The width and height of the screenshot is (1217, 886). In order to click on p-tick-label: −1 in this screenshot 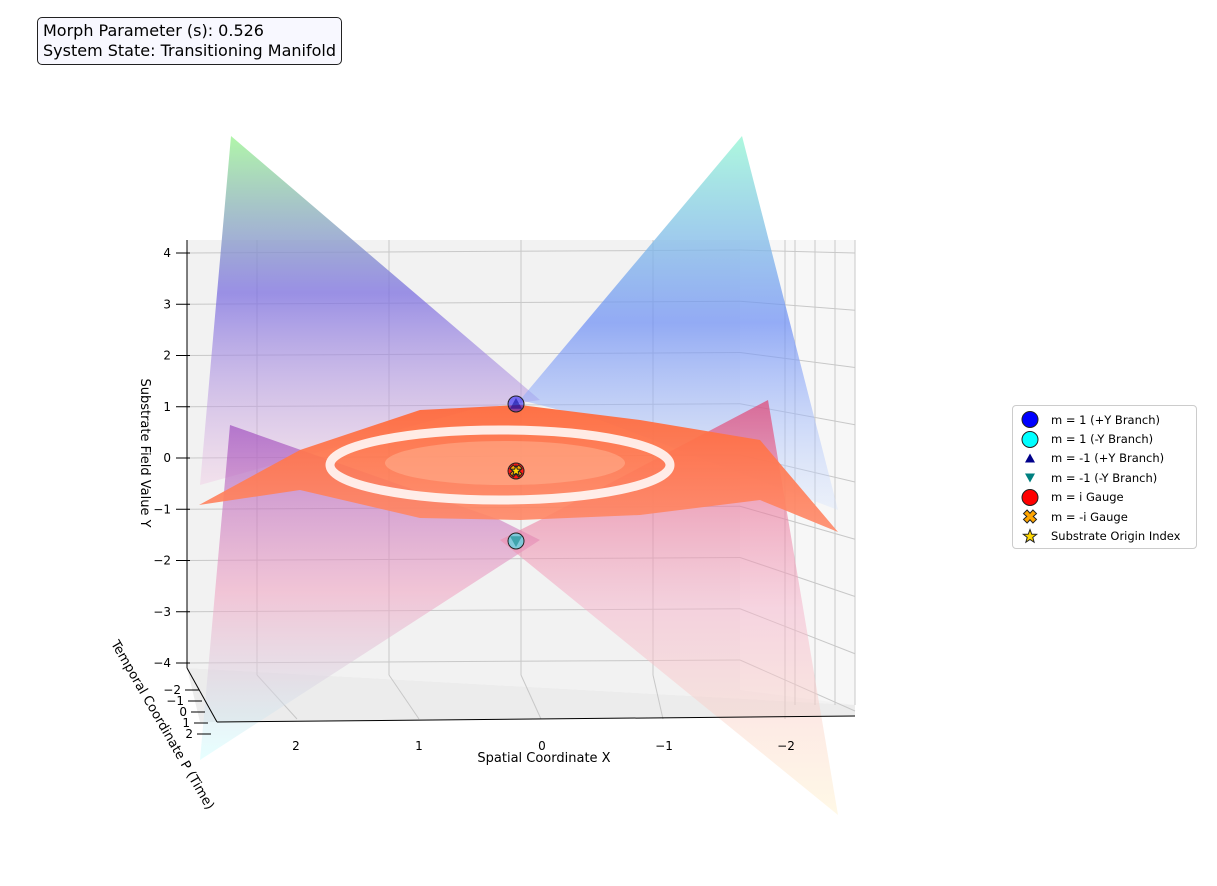, I will do `click(175, 701)`.